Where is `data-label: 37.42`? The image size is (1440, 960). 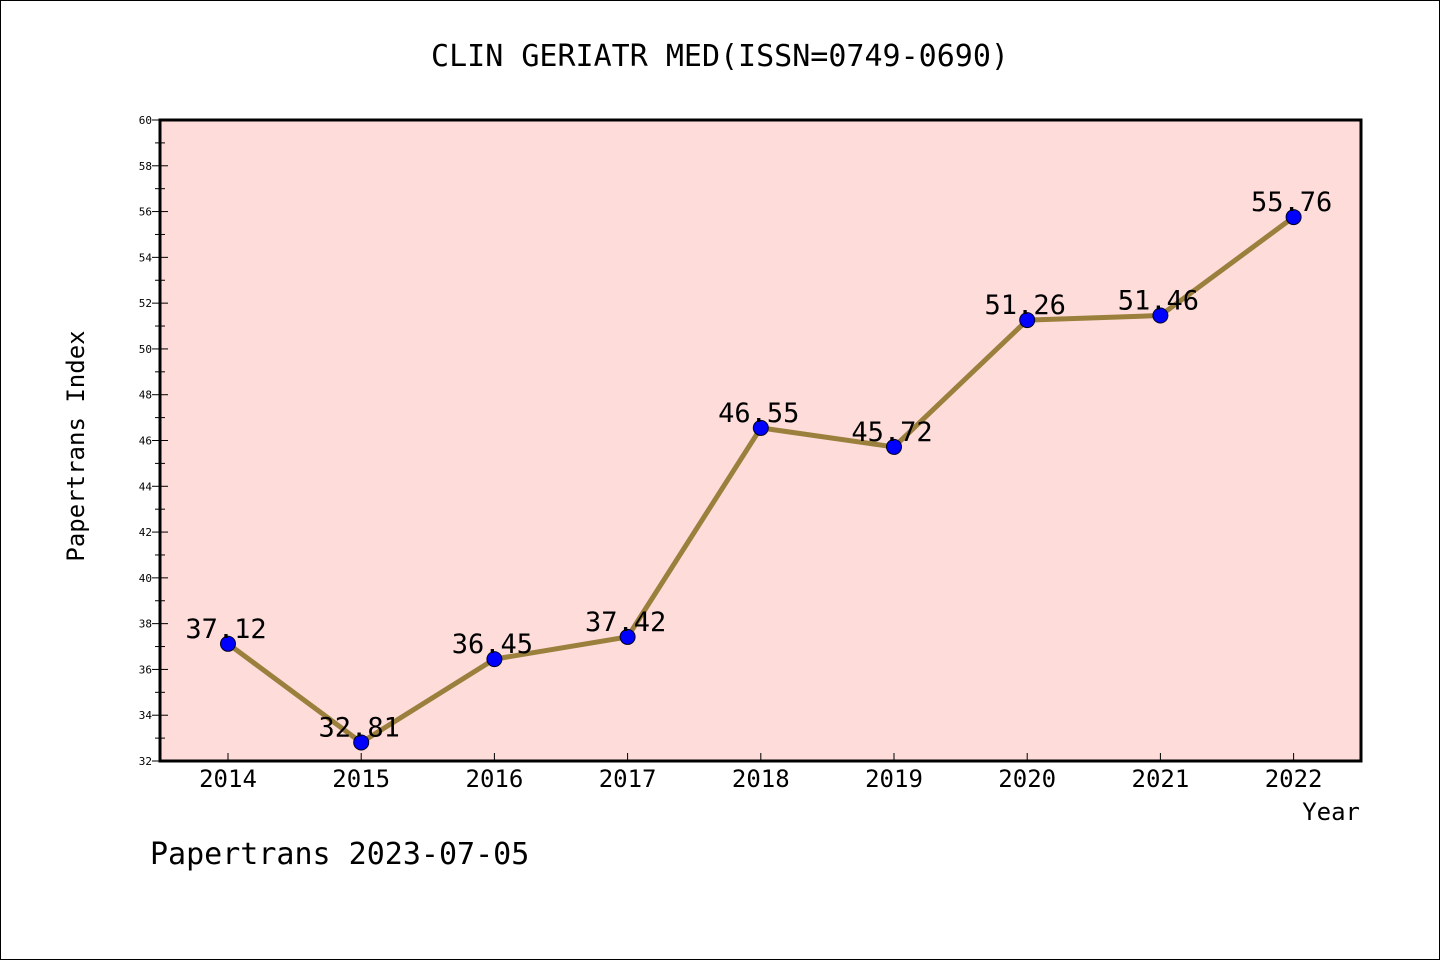
data-label: 37.42 is located at coordinates (625, 622).